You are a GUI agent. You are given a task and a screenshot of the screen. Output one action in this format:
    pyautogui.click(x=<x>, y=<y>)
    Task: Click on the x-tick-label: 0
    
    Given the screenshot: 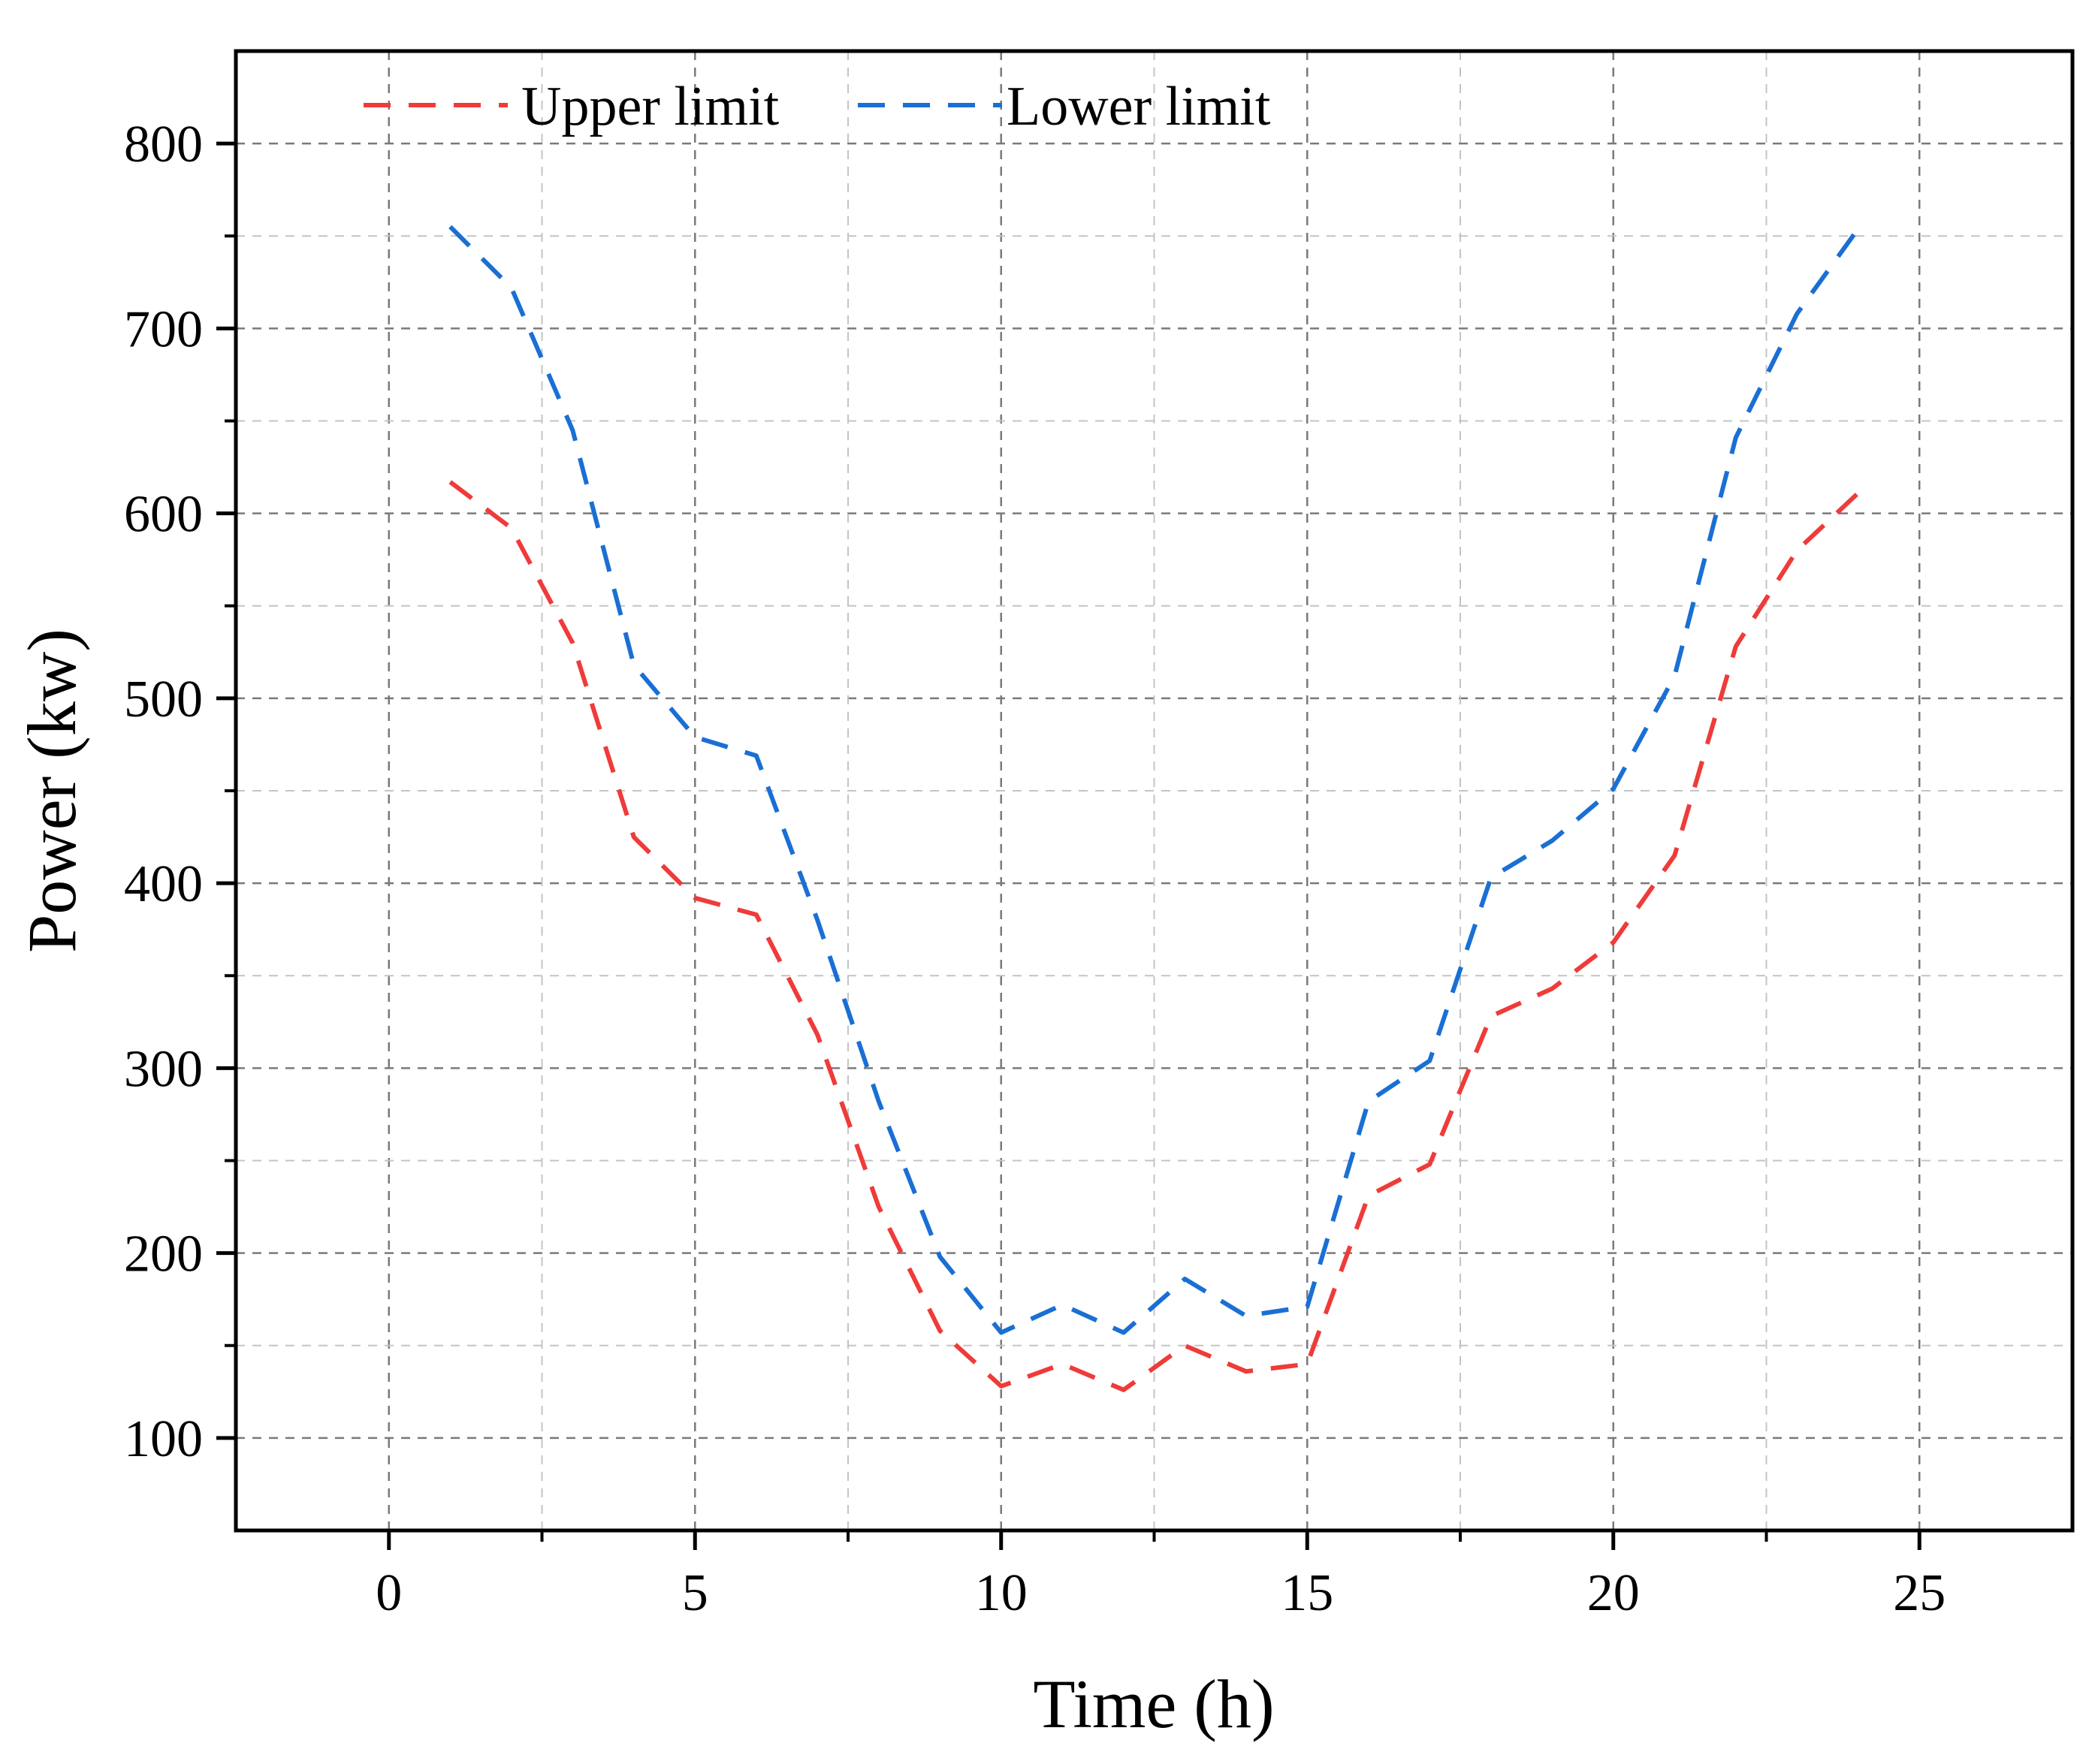 What is the action you would take?
    pyautogui.click(x=389, y=1593)
    